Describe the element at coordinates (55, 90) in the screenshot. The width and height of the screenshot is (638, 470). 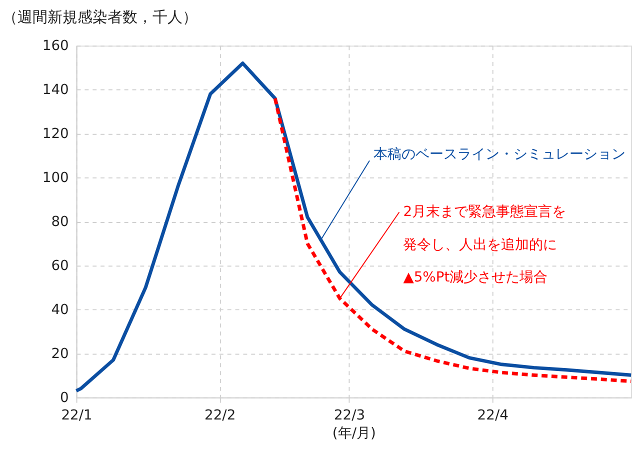
I see `y-tick-label: 140` at that location.